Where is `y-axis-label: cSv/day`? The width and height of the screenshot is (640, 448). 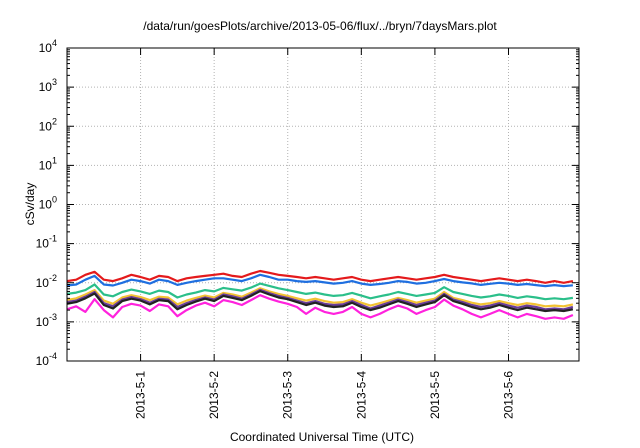
y-axis-label: cSv/day is located at coordinates (30, 204).